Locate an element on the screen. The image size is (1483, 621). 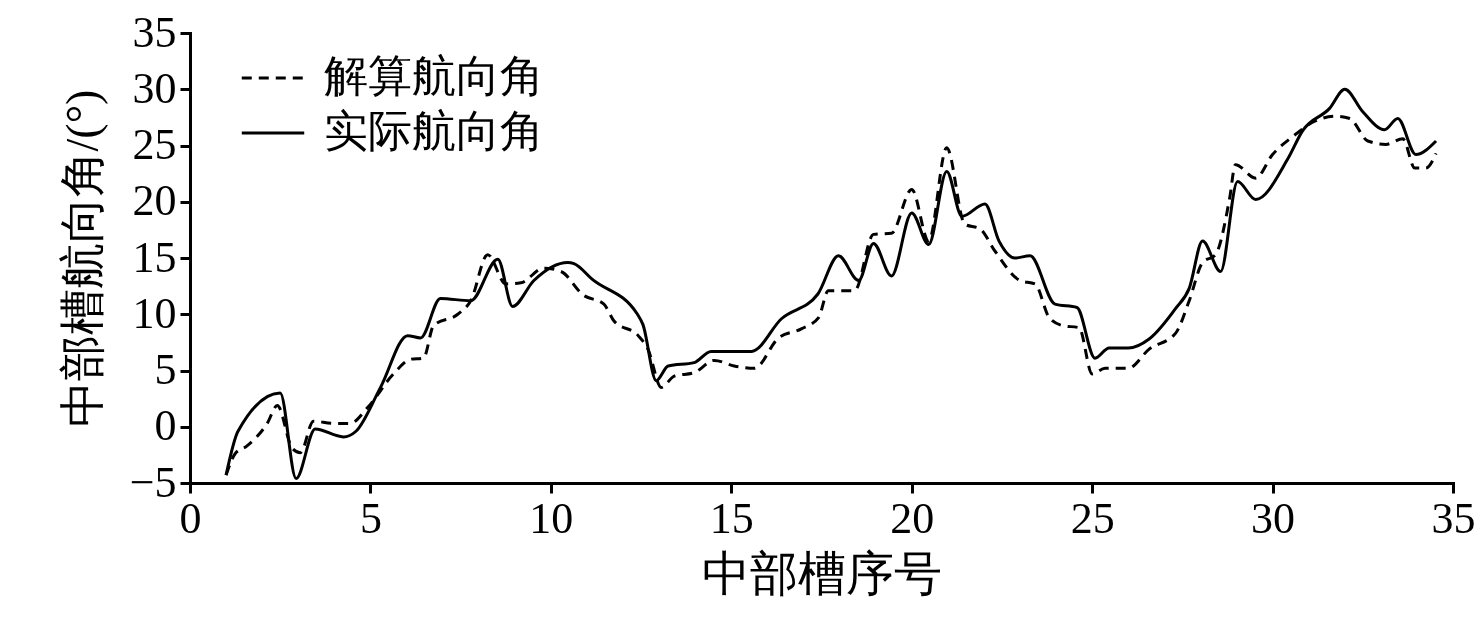
y-tick-label: 25 is located at coordinates (154, 144).